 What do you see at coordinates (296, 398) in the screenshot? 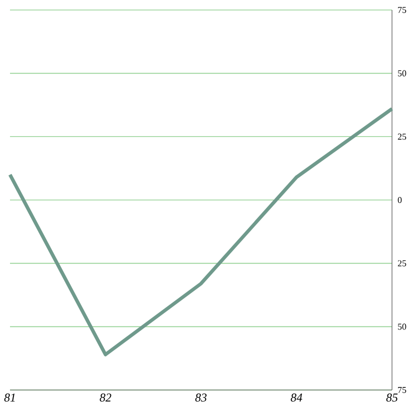
I see `x-tick-label: 84` at bounding box center [296, 398].